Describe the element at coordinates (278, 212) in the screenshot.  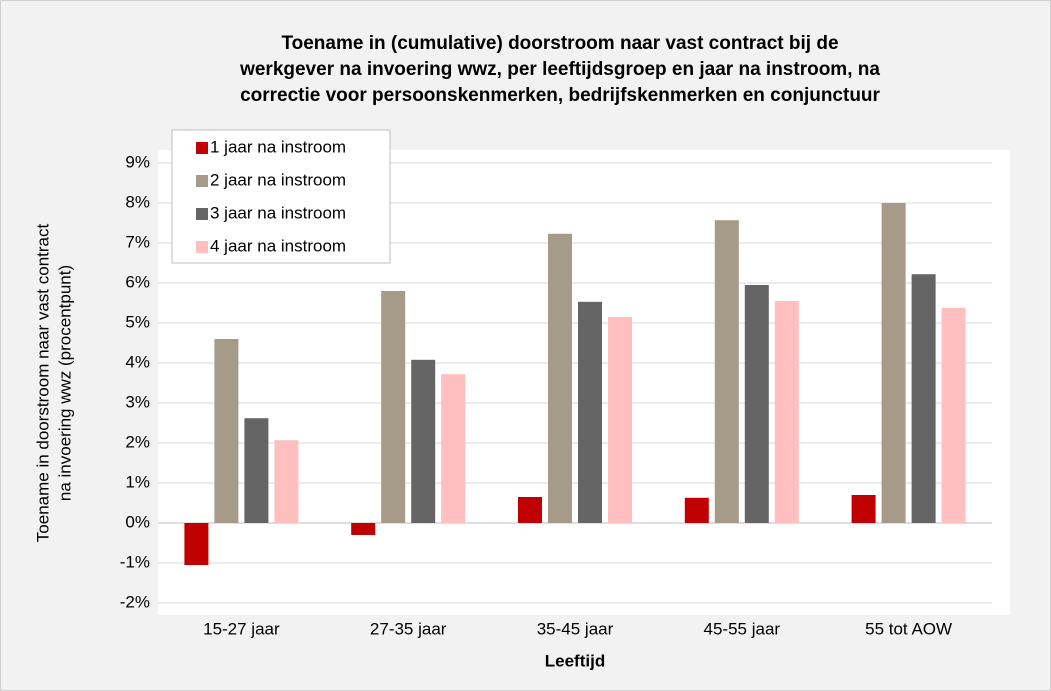
I see `legend-label: 3 jaar na instroom` at that location.